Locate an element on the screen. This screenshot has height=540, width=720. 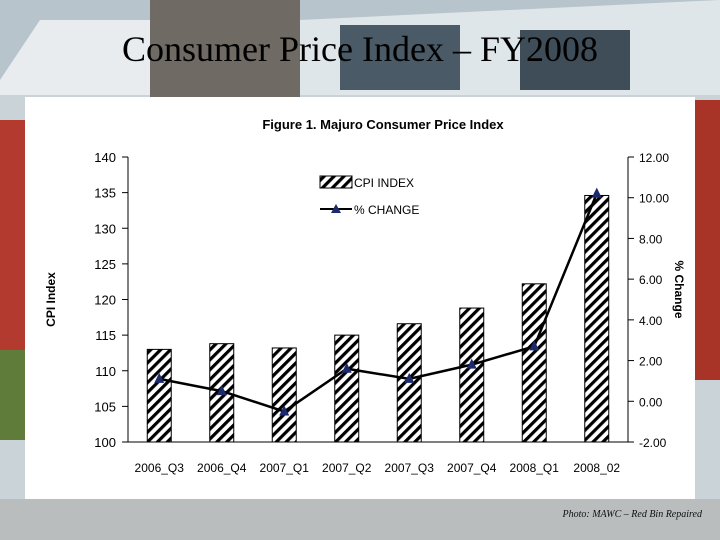
photo-caption: Photo: MAWC – Red Bin Repaired is located at coordinates (632, 514).